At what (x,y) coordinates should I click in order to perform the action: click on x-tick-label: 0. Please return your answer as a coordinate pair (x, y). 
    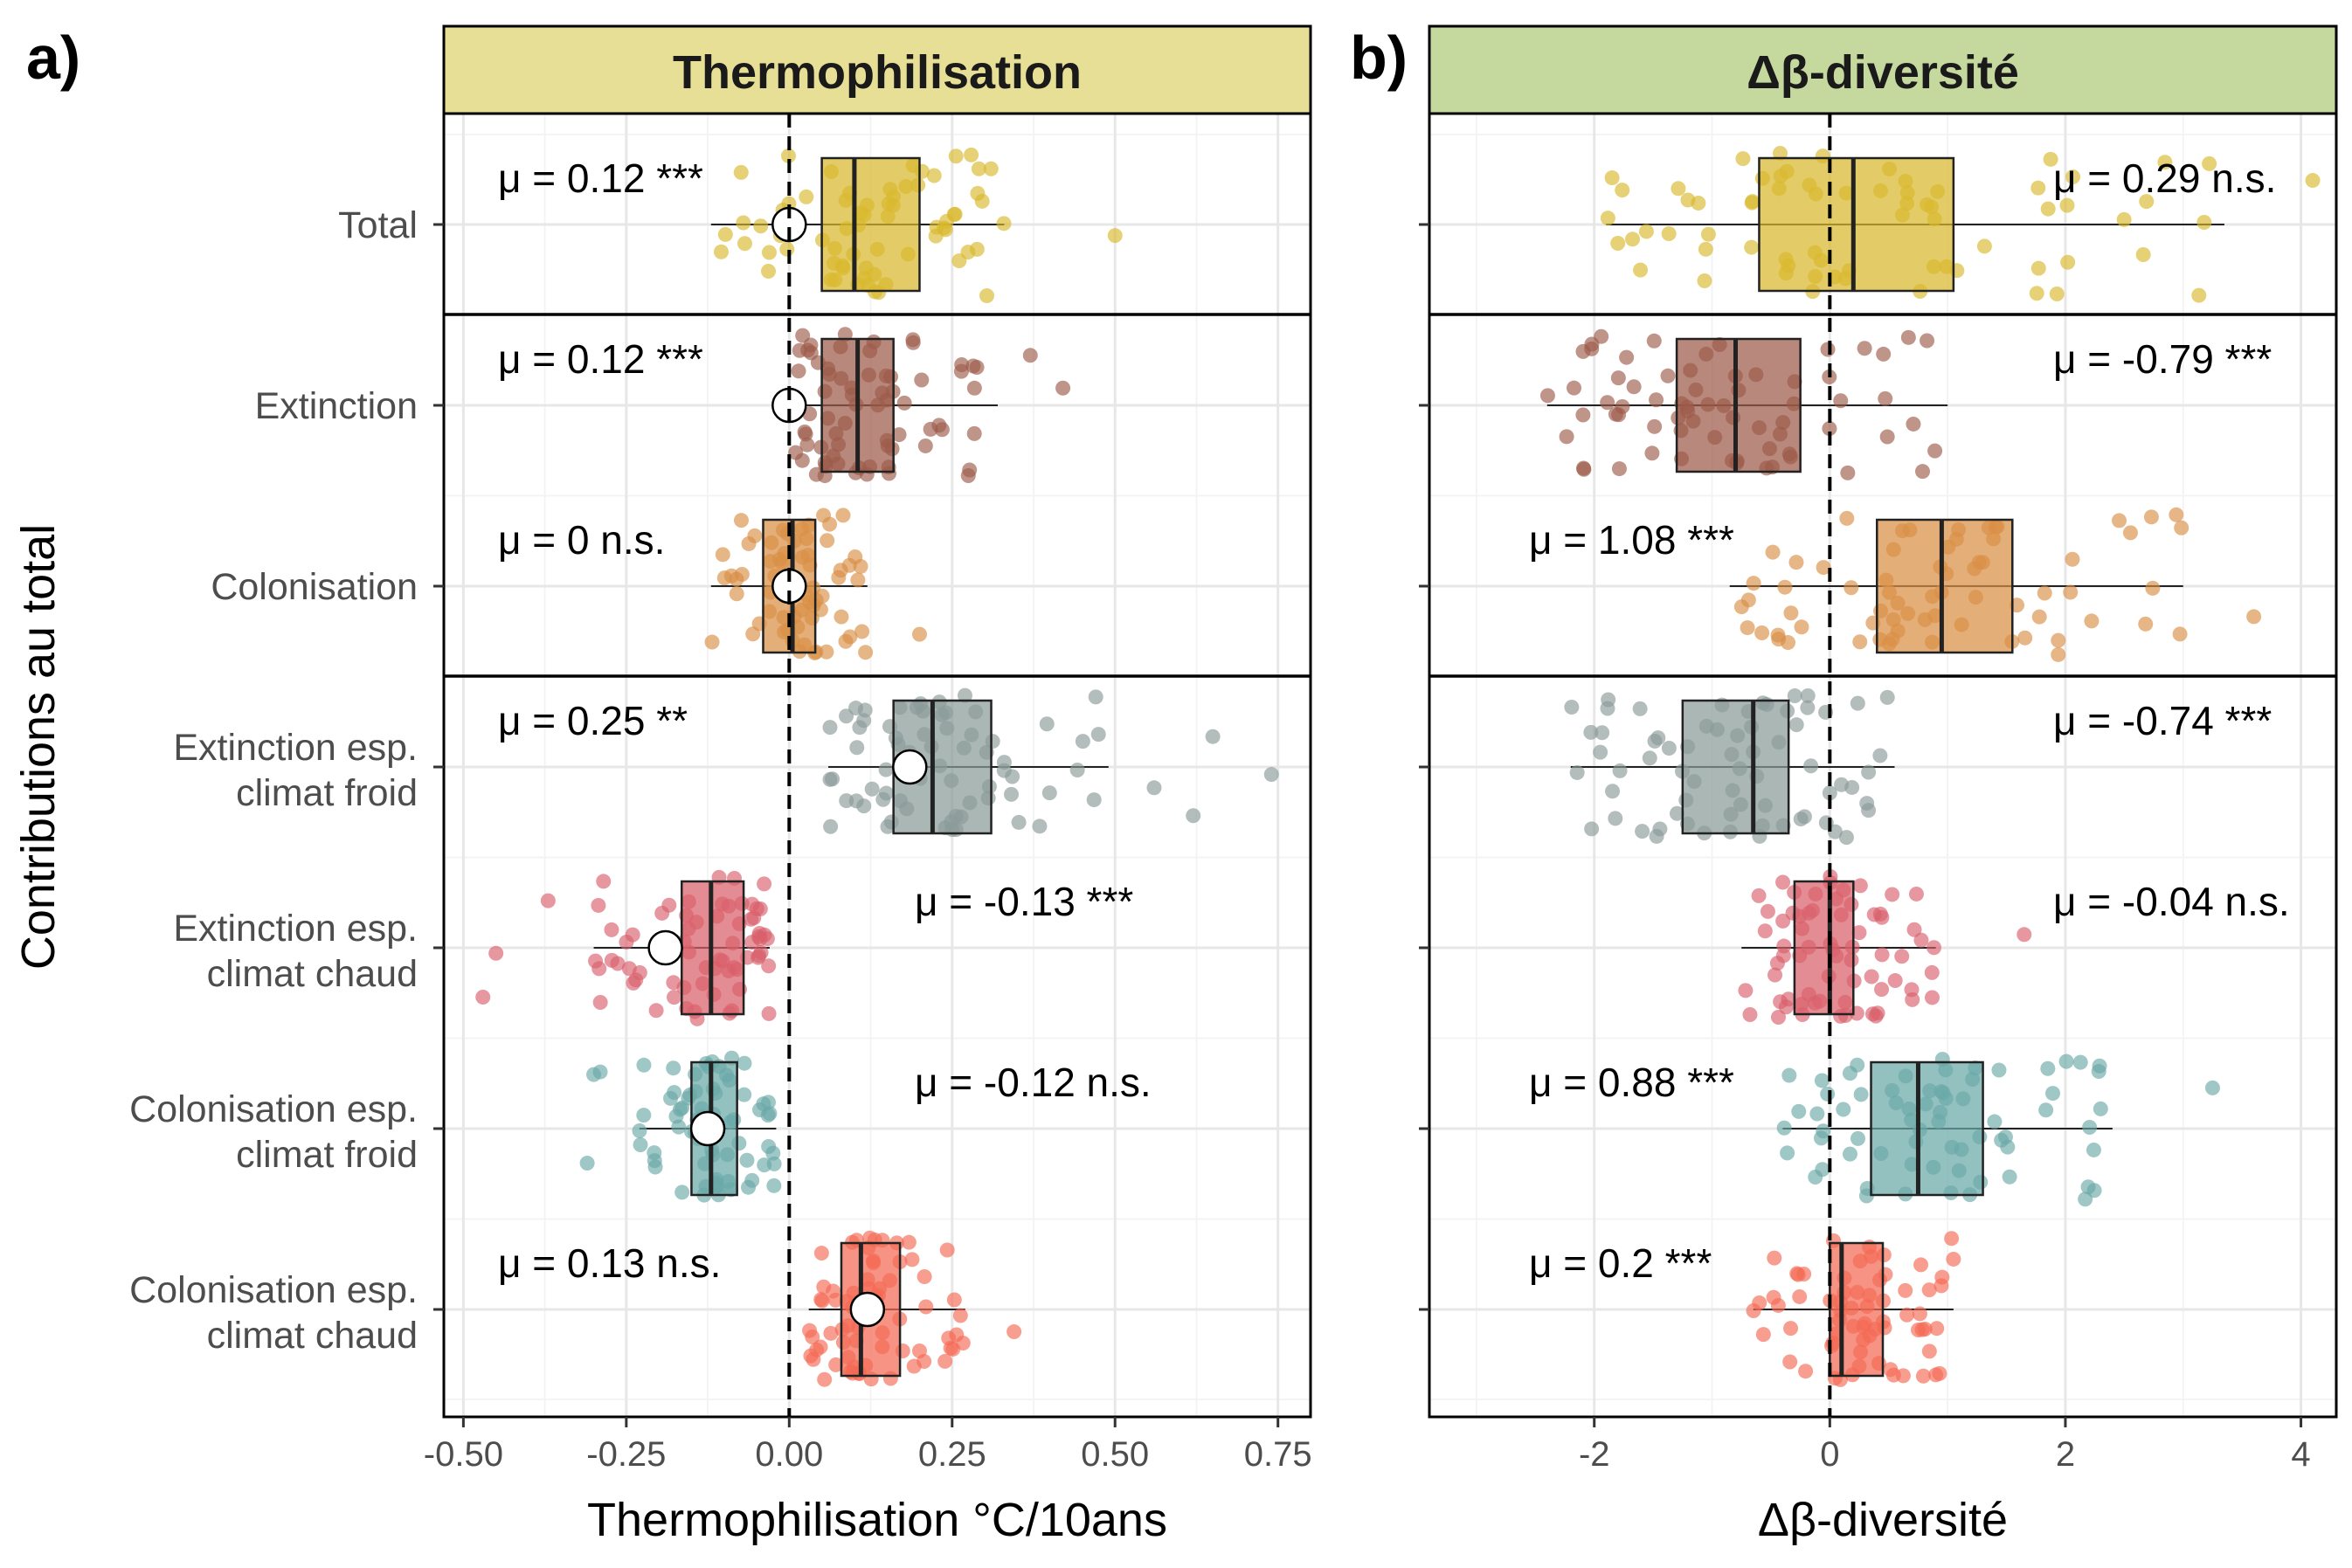
    Looking at the image, I should click on (1829, 1454).